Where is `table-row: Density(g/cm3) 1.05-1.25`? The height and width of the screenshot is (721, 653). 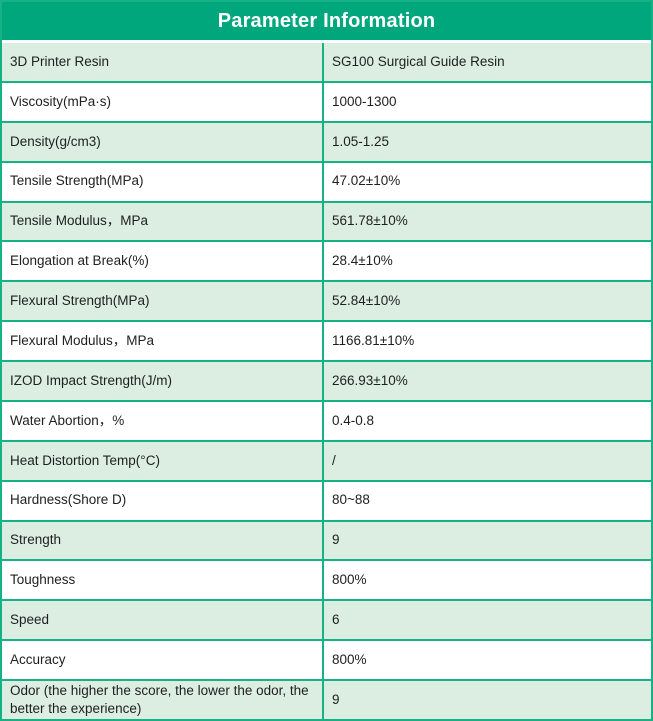
table-row: Density(g/cm3) 1.05-1.25 is located at coordinates (326, 142).